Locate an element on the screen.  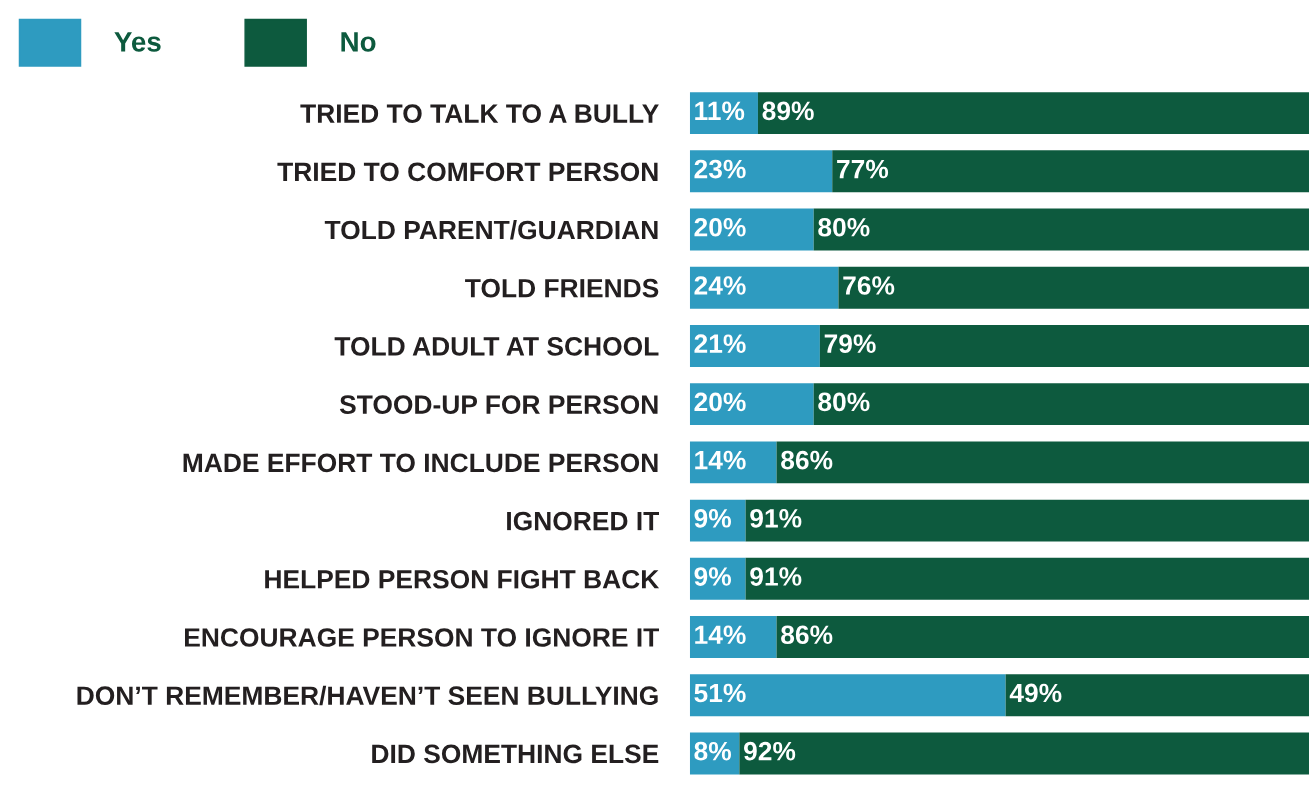
data-label: 79% is located at coordinates (850, 344).